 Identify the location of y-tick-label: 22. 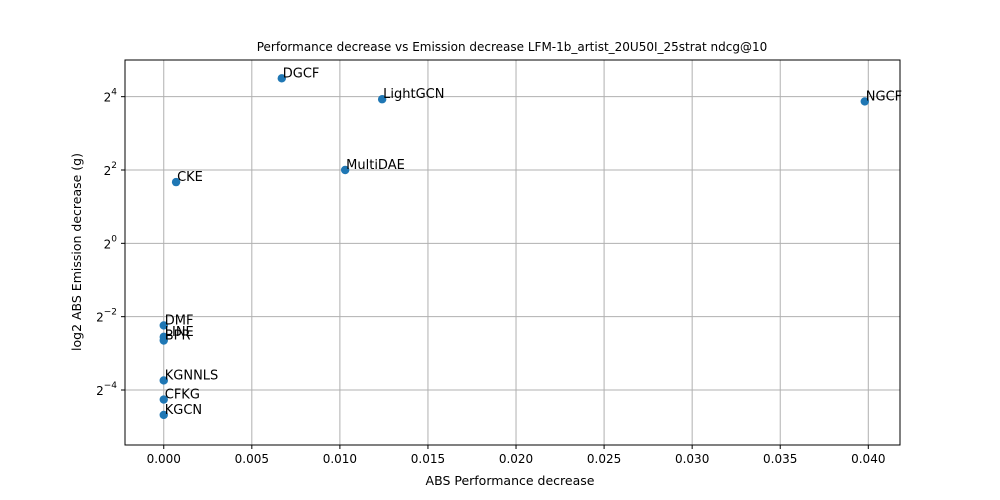
(110, 169).